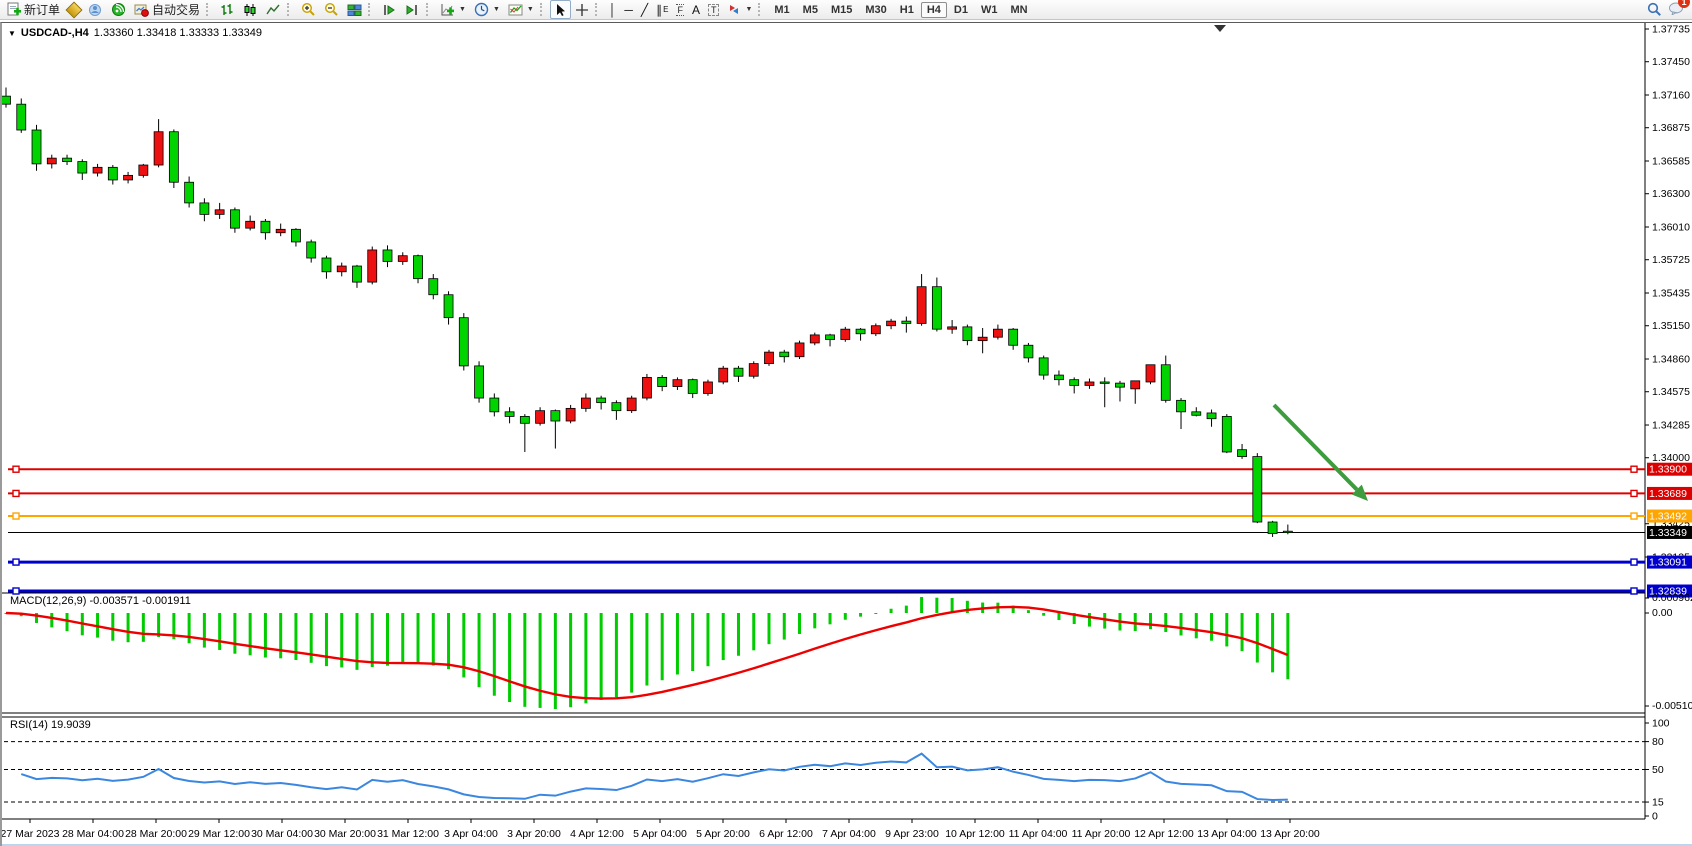  What do you see at coordinates (906, 9) in the screenshot?
I see `tf-button-H1: H1` at bounding box center [906, 9].